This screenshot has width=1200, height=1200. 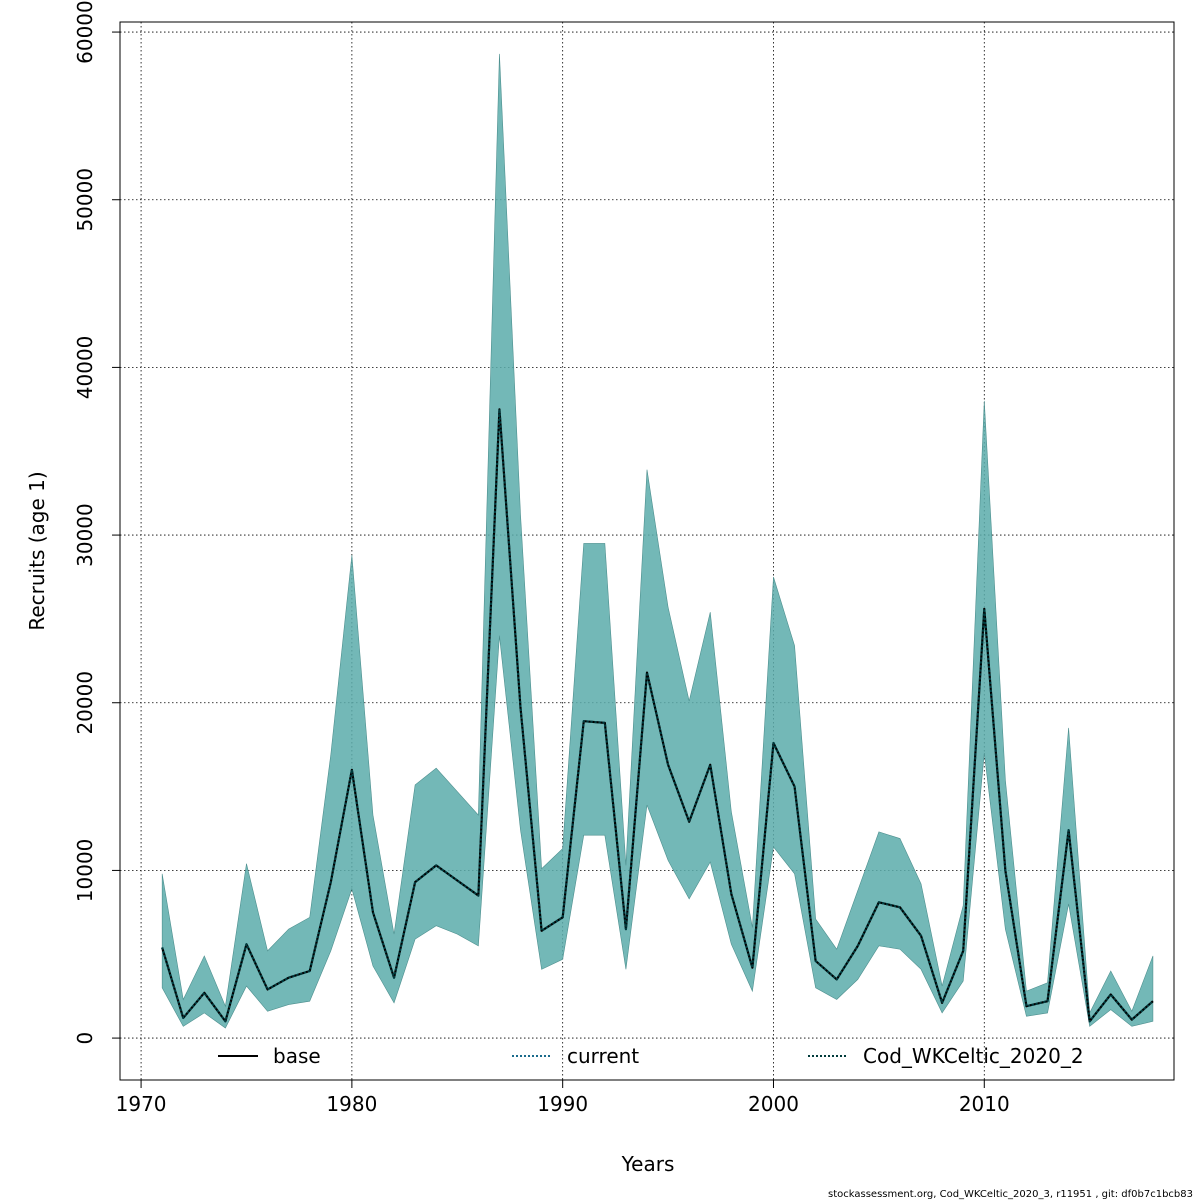 I want to click on y-tick-label: 30000, so click(x=85, y=535).